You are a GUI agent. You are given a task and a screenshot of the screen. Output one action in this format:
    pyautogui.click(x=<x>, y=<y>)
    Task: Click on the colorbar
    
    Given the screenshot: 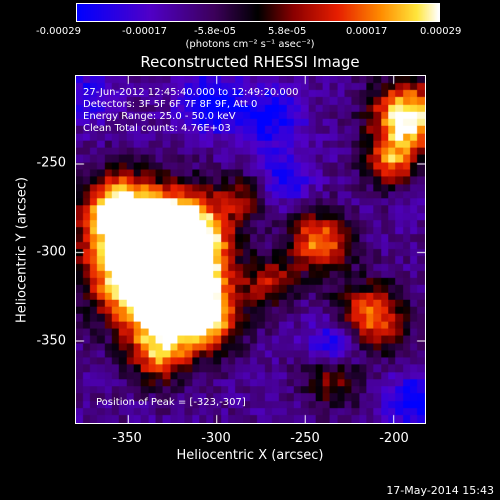 What is the action you would take?
    pyautogui.click(x=258, y=12)
    